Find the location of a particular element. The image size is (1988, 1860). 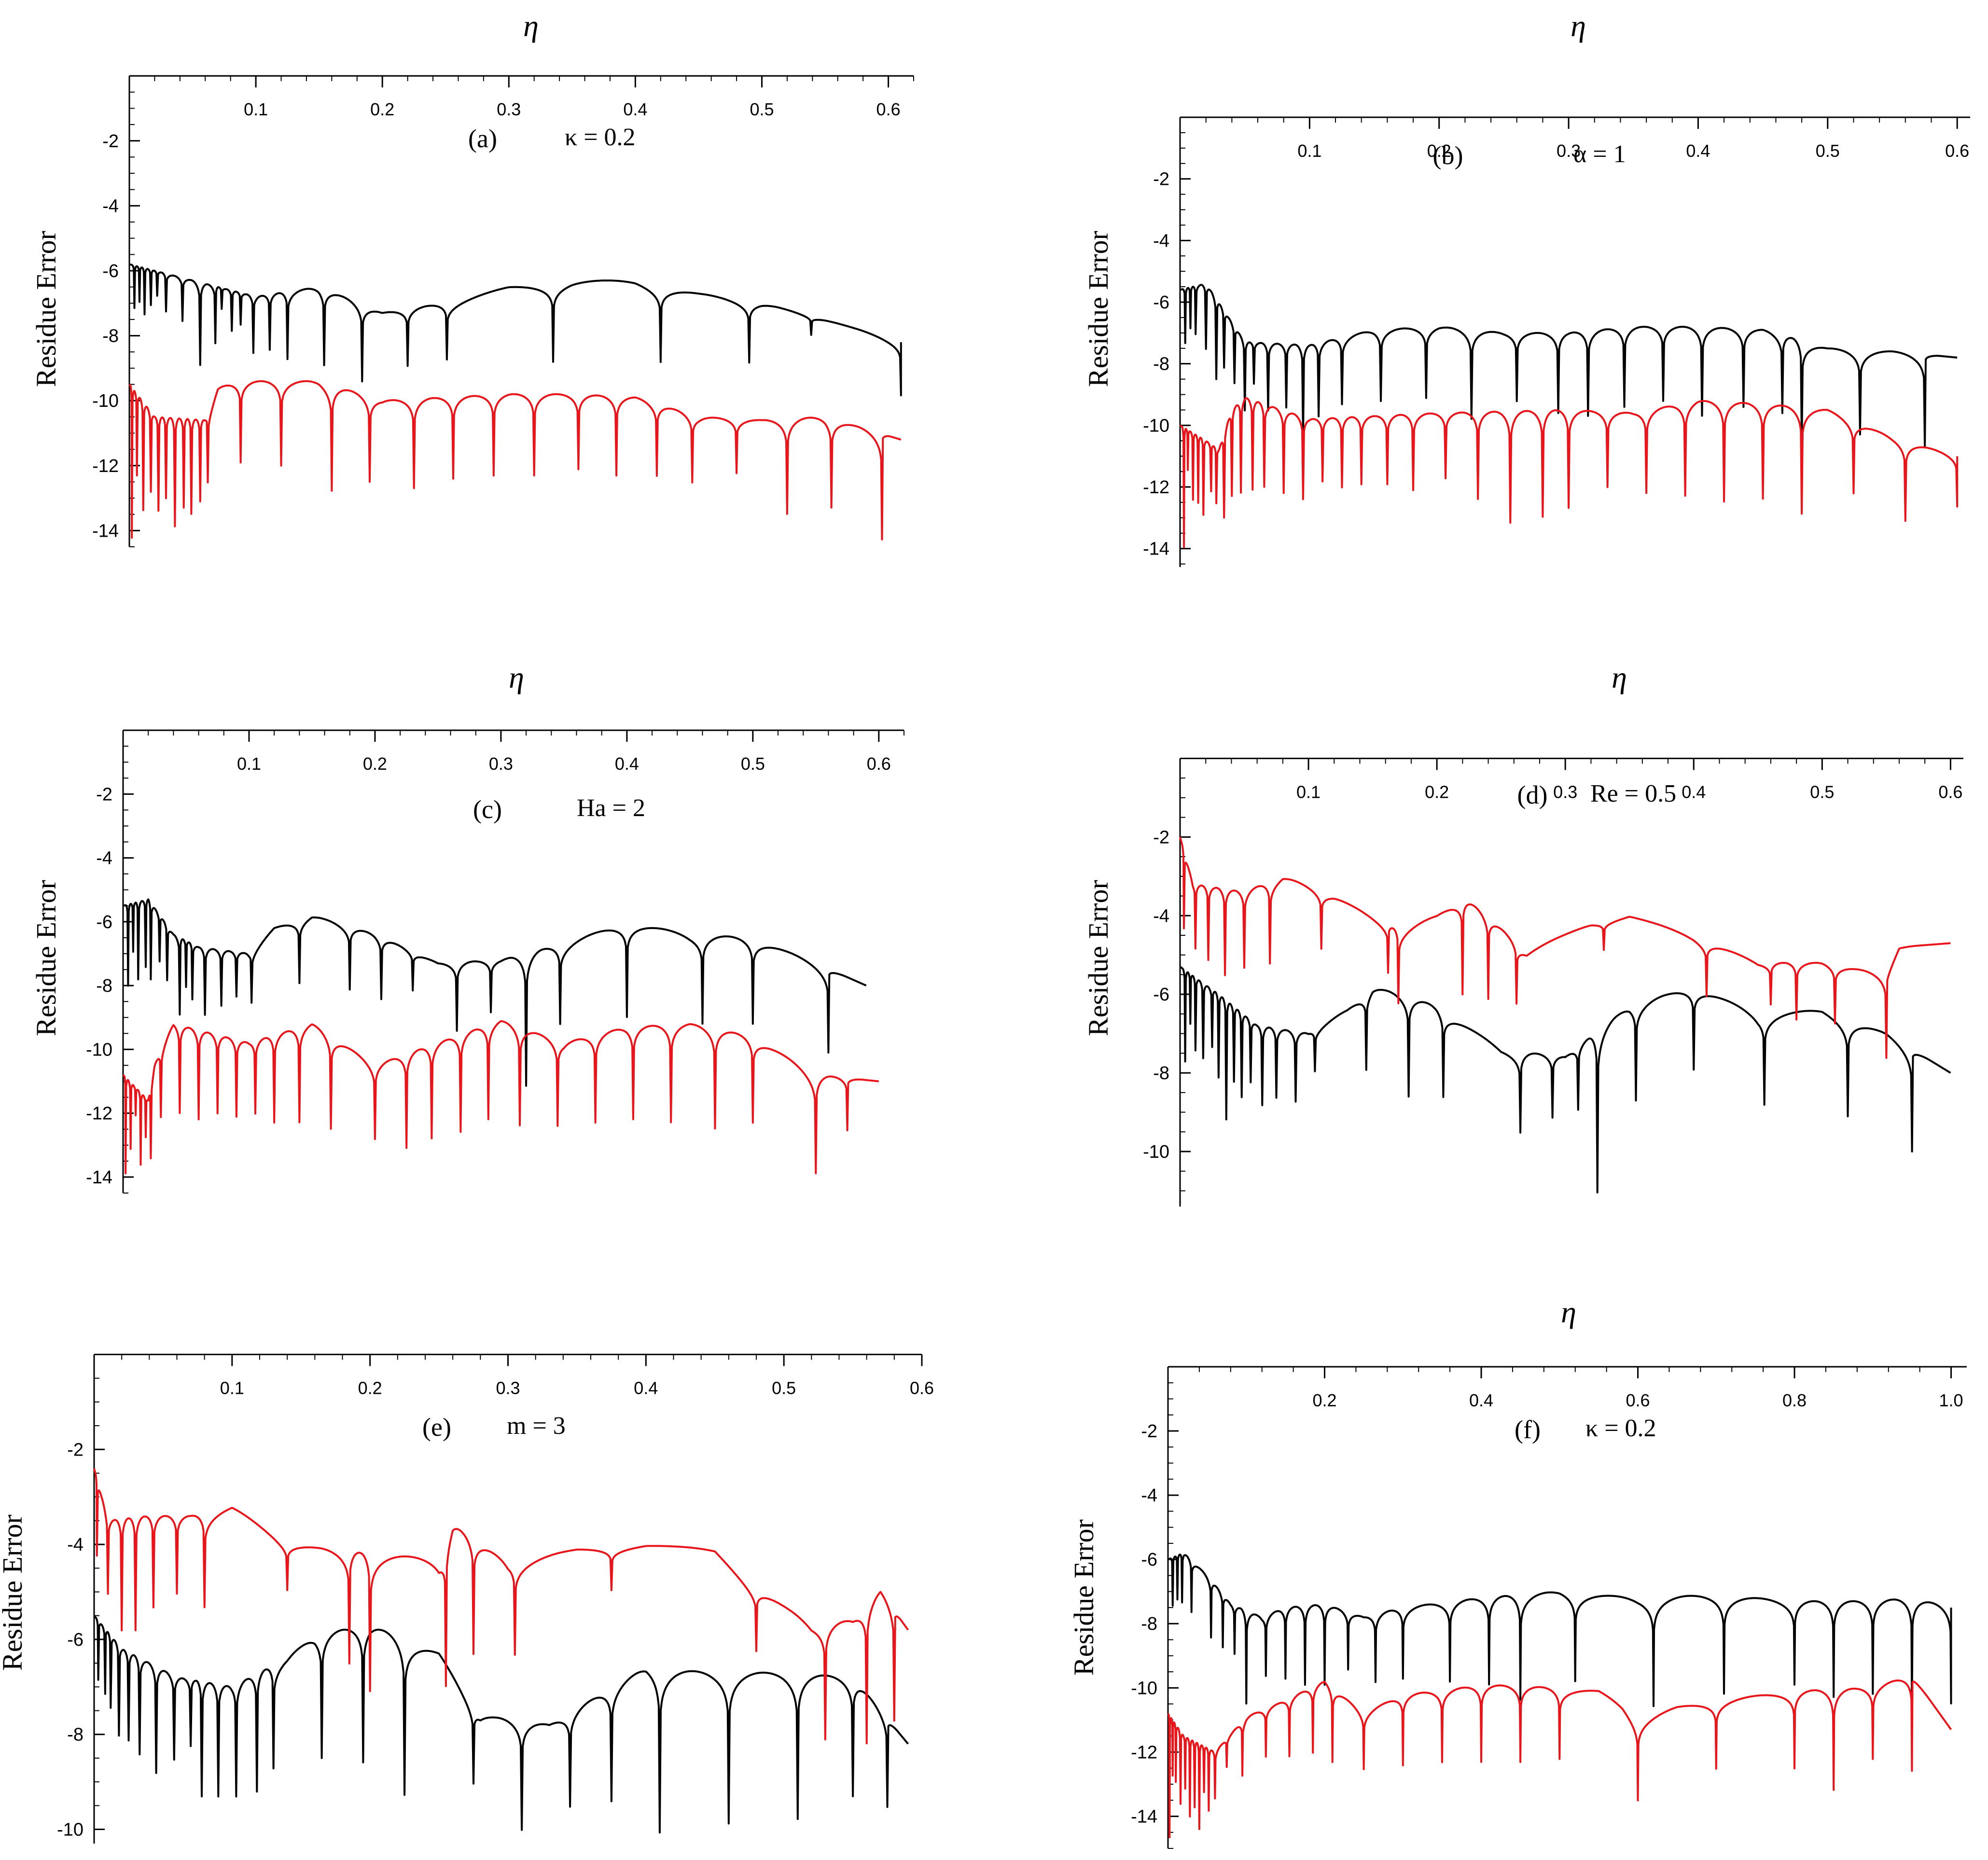

panel-caption: (c) is located at coordinates (487, 809).